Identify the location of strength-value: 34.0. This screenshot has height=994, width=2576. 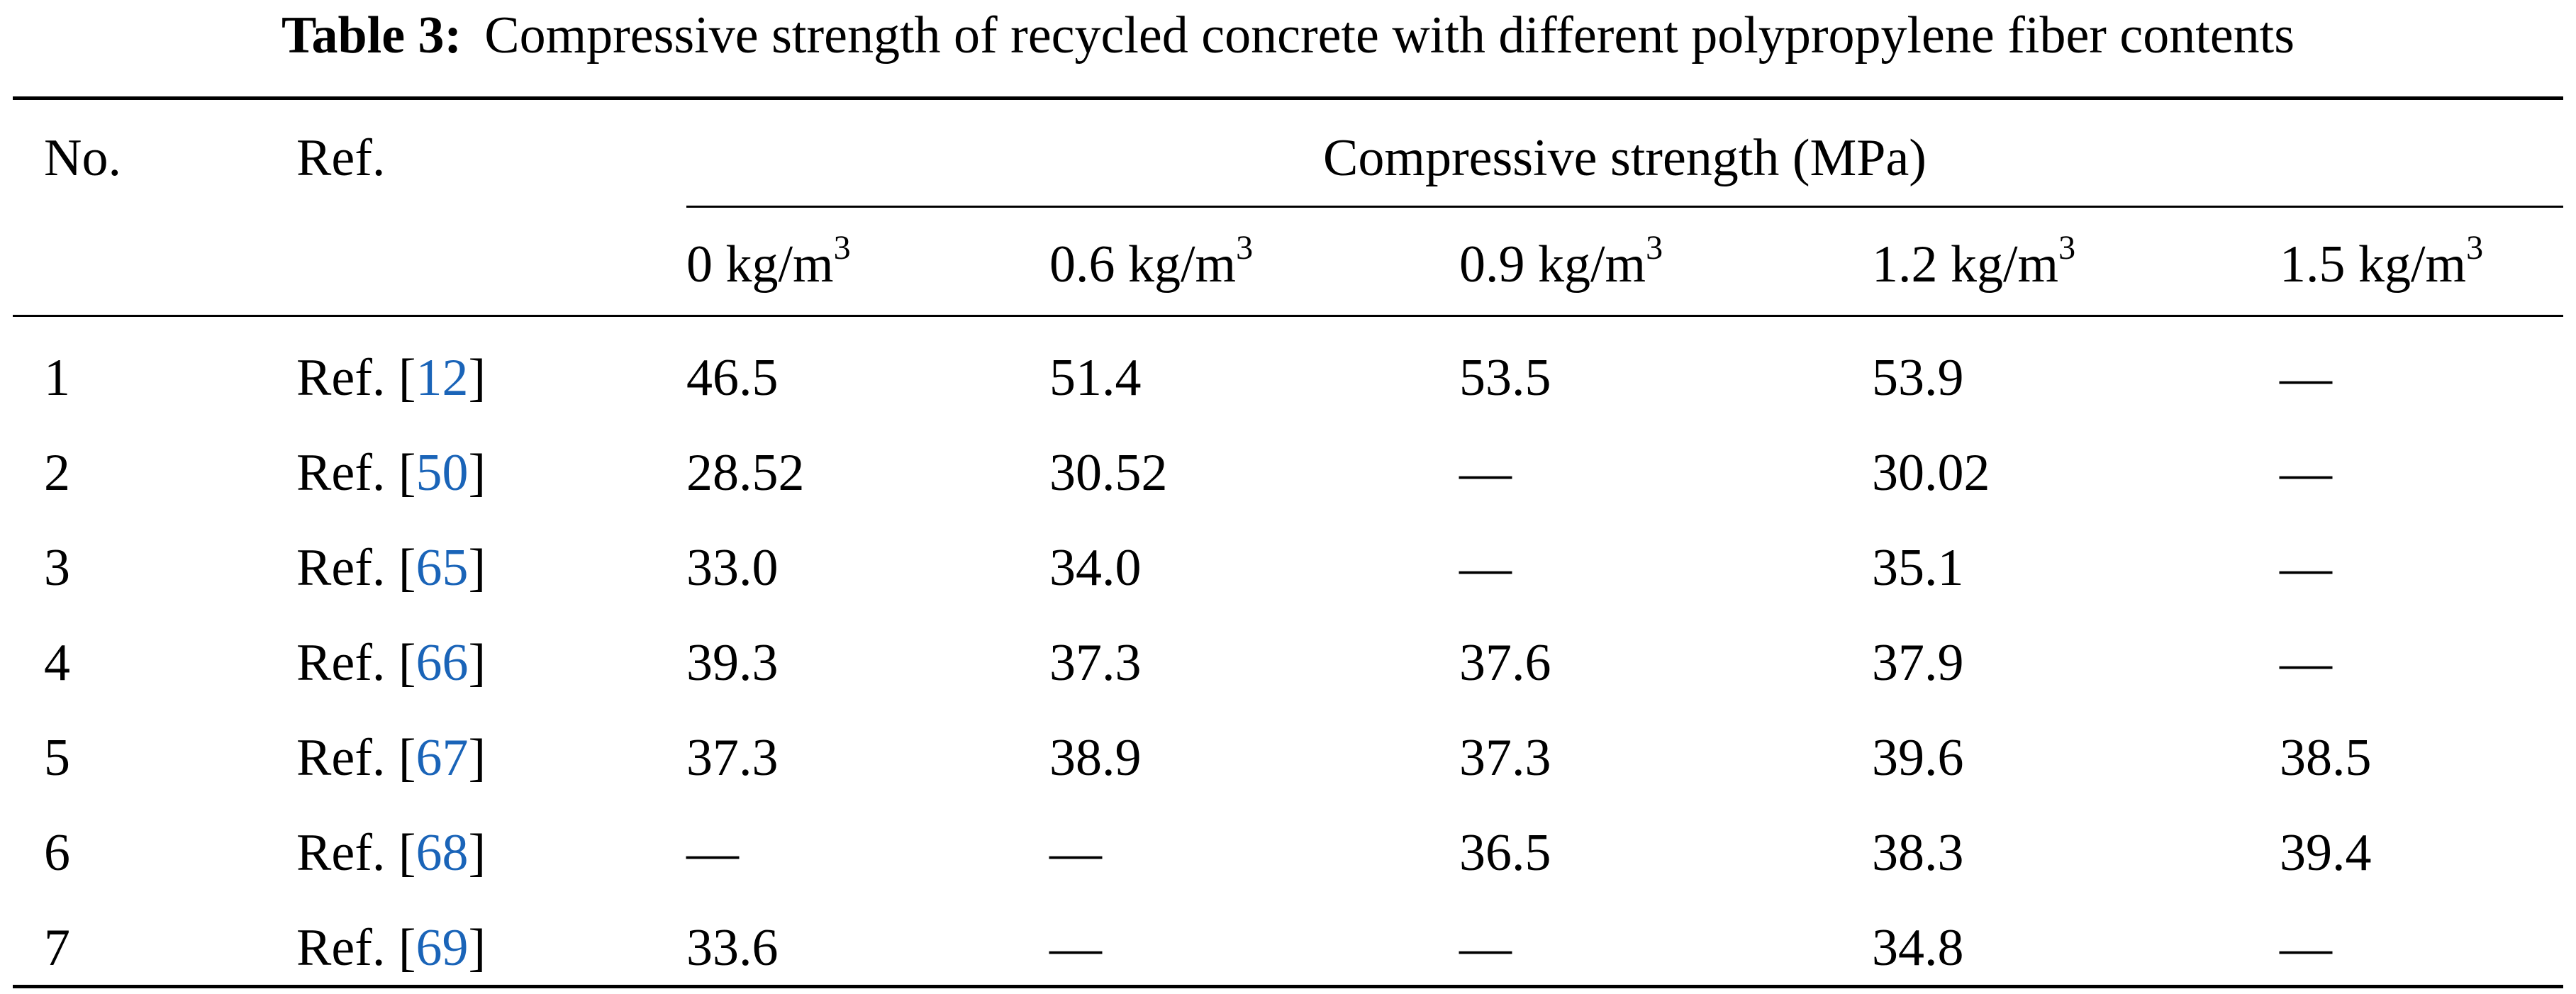
(1095, 568).